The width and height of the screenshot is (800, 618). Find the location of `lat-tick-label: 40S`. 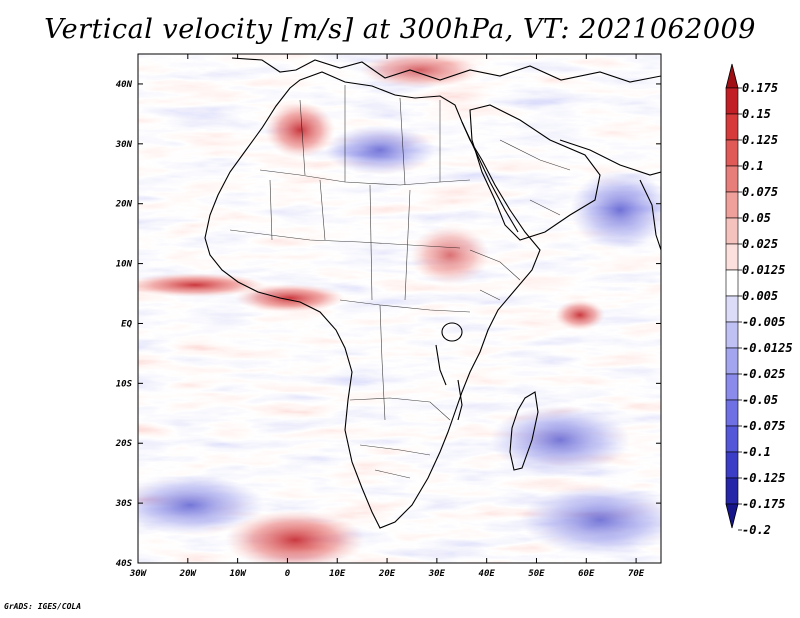

lat-tick-label: 40S is located at coordinates (124, 564).